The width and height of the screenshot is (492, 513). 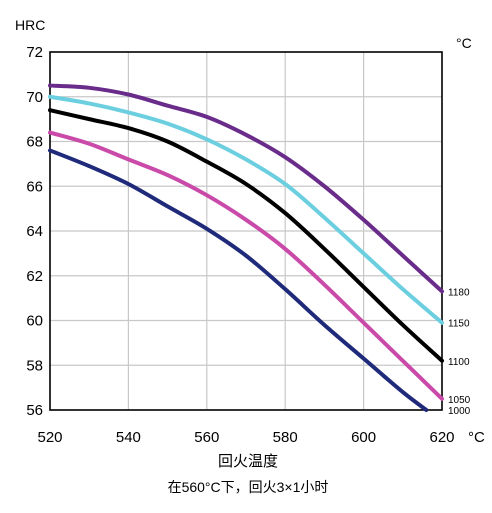 What do you see at coordinates (363, 437) in the screenshot?
I see `x-tick-label: 600` at bounding box center [363, 437].